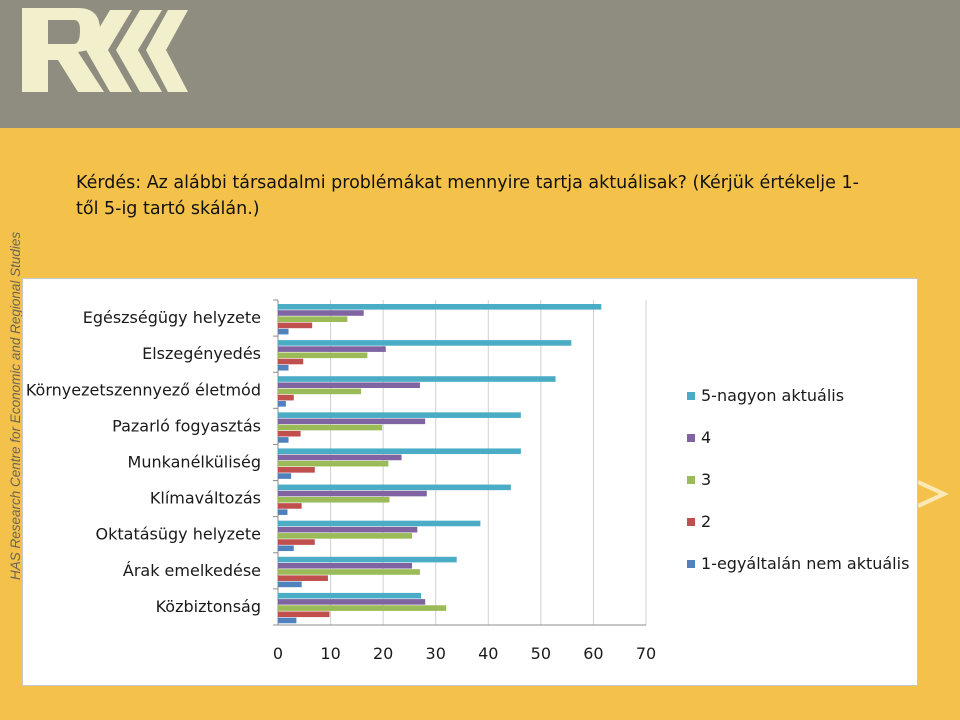  What do you see at coordinates (805, 563) in the screenshot?
I see `legend-label: 1-egyáltalán nem aktuális` at bounding box center [805, 563].